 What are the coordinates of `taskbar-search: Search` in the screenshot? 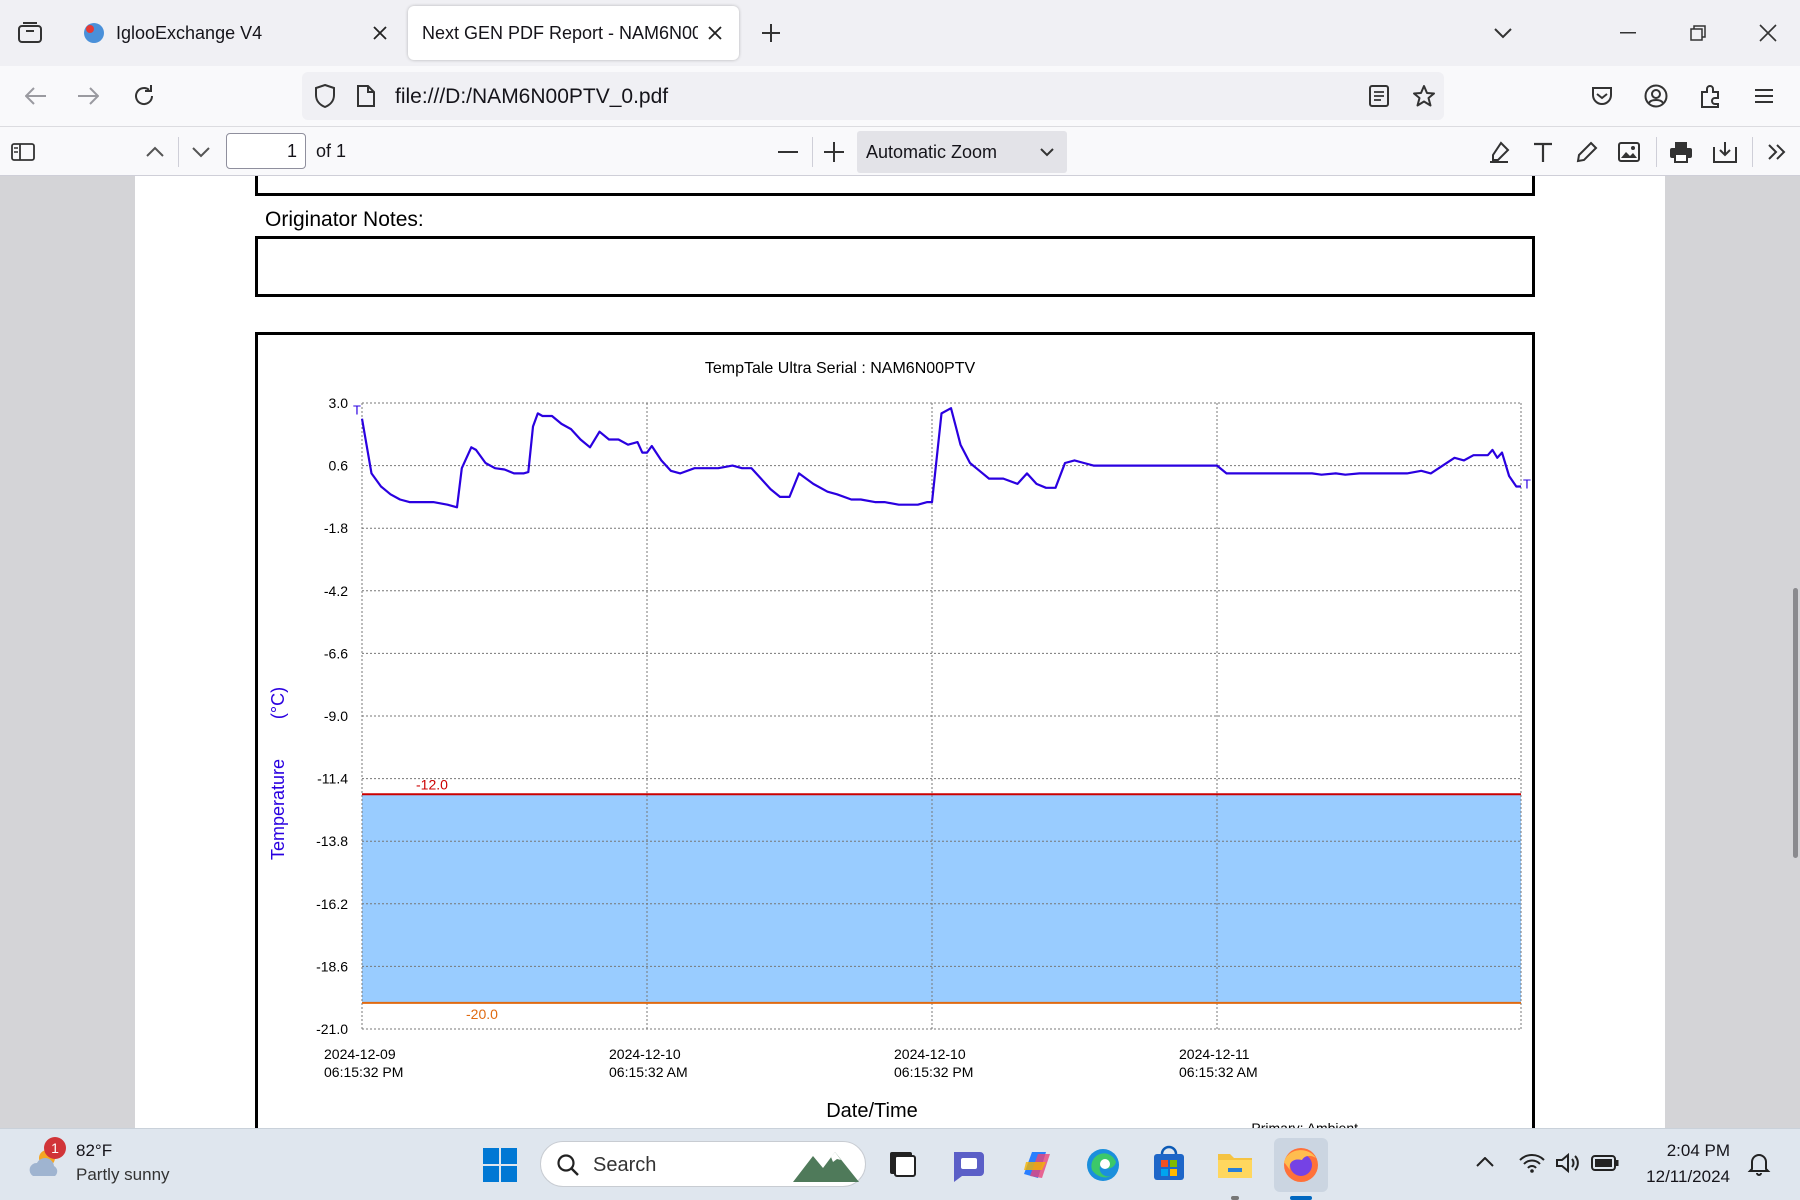 It's located at (703, 1164).